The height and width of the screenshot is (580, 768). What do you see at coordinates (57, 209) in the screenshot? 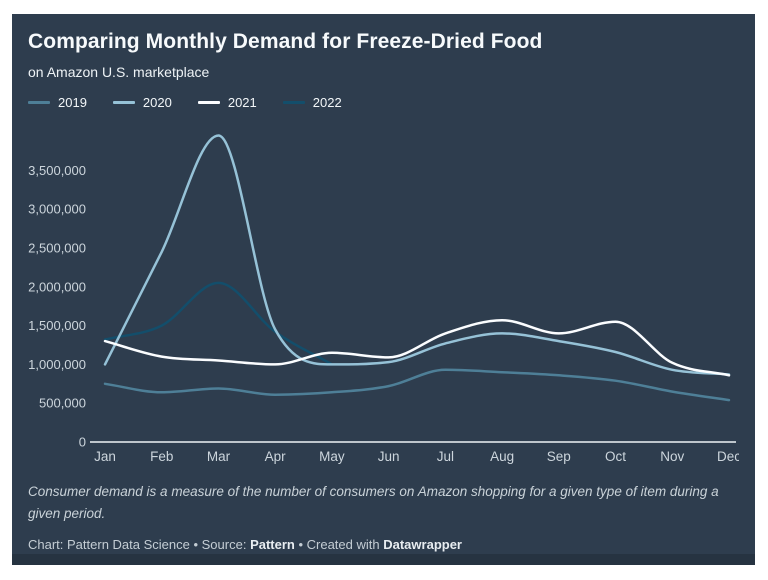
I see `y-axis-label: 3,000,000` at bounding box center [57, 209].